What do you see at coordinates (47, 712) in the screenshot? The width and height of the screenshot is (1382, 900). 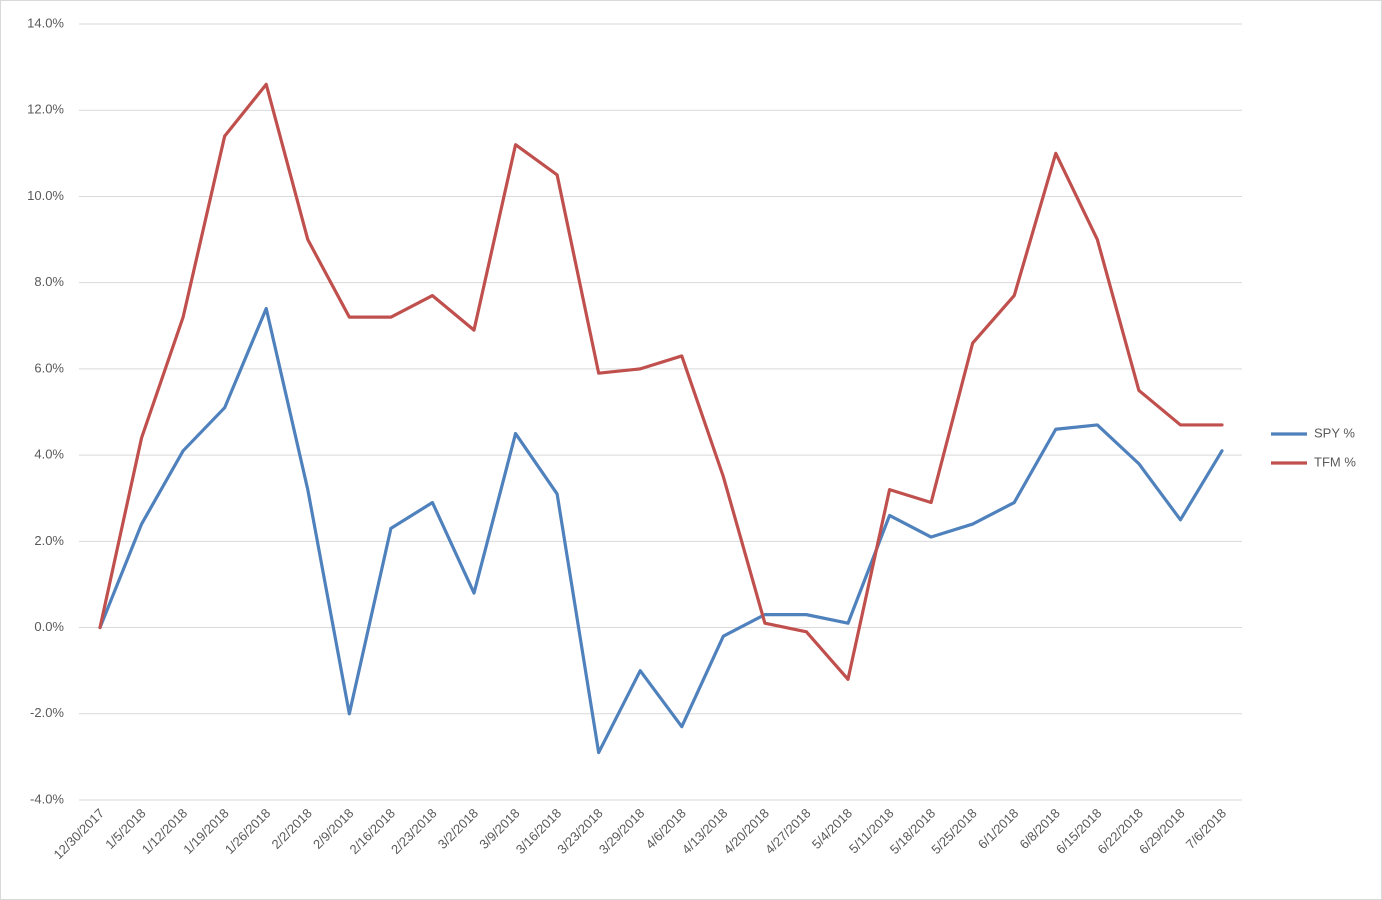 I see `y-tick-label: -2.0%` at bounding box center [47, 712].